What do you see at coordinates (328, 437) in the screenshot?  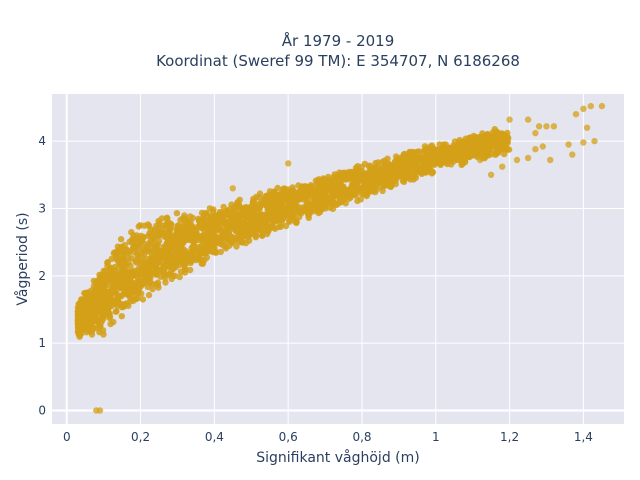 I see `x-axis-ticks: 0 0,2 0,4 0,6 0,8 1 1,2 1,4` at bounding box center [328, 437].